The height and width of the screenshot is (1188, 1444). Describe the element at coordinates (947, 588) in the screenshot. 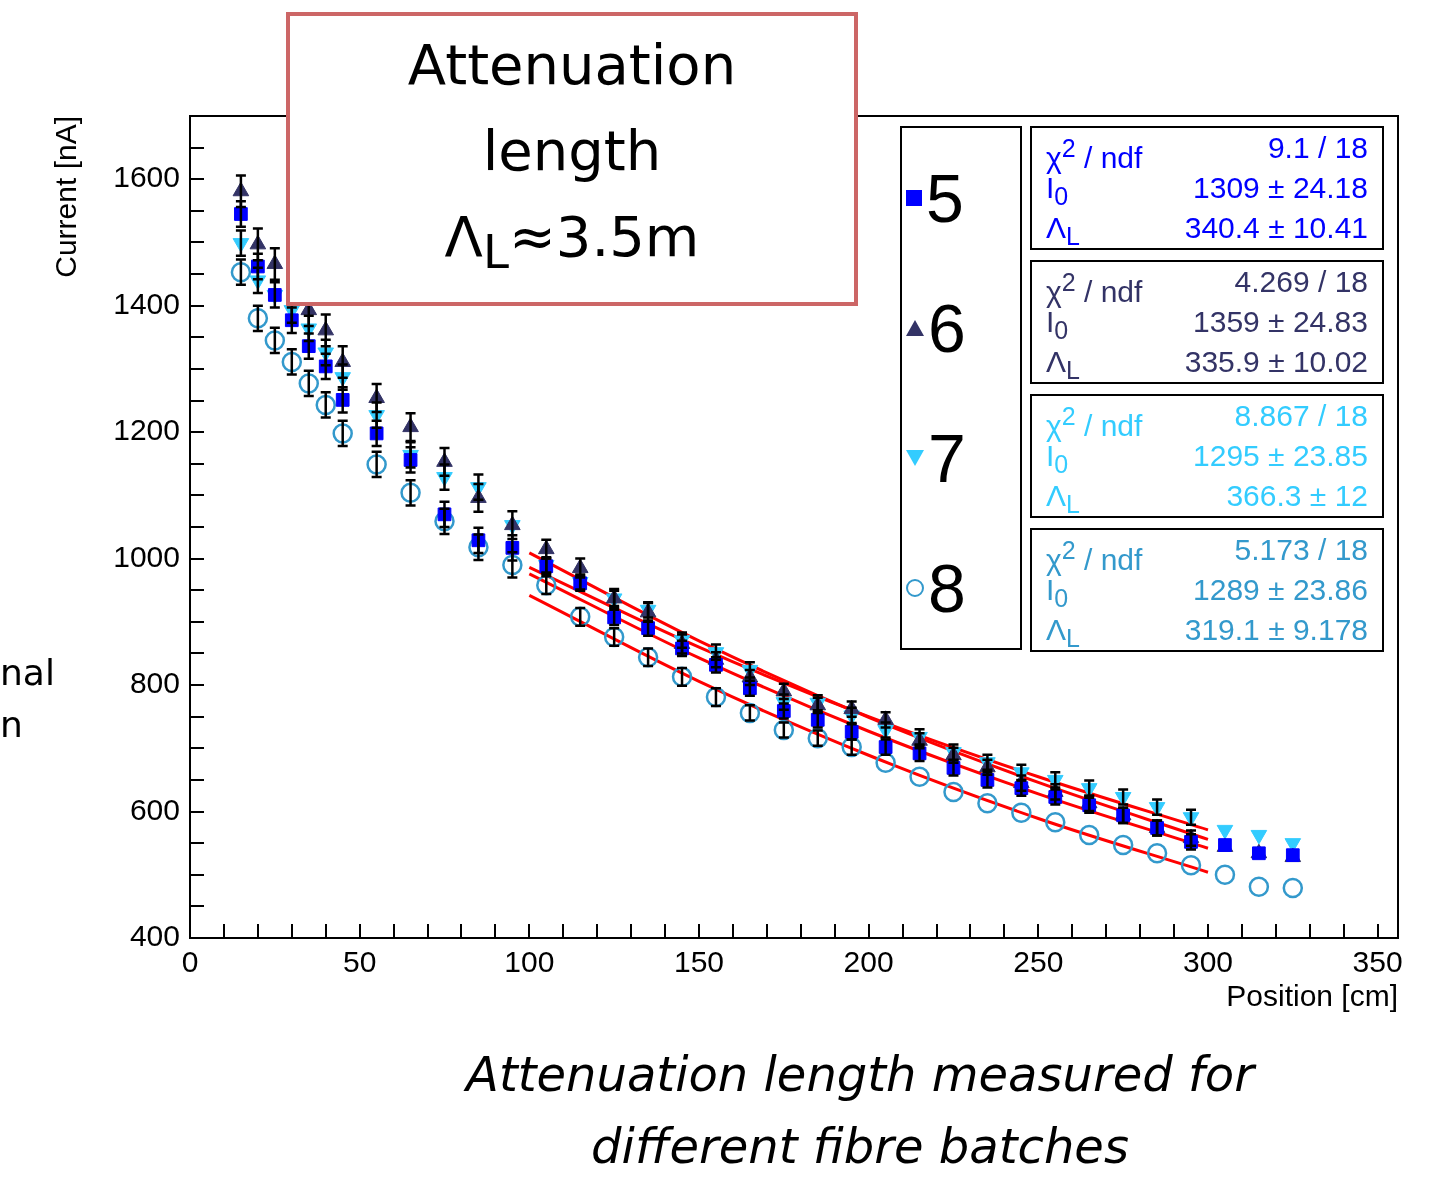

I see `legend-label: 8` at that location.